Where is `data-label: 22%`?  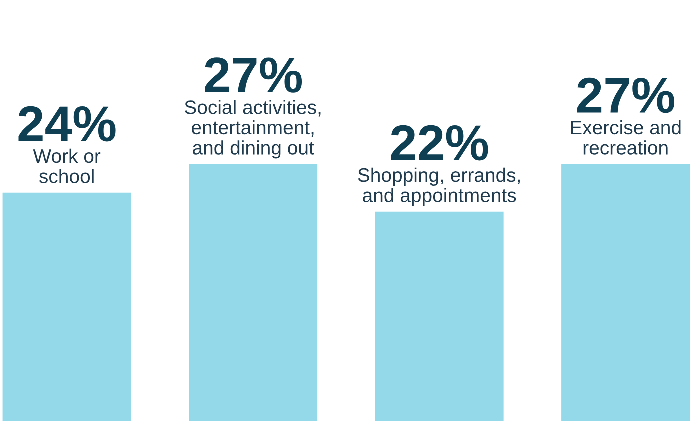 data-label: 22% is located at coordinates (439, 143).